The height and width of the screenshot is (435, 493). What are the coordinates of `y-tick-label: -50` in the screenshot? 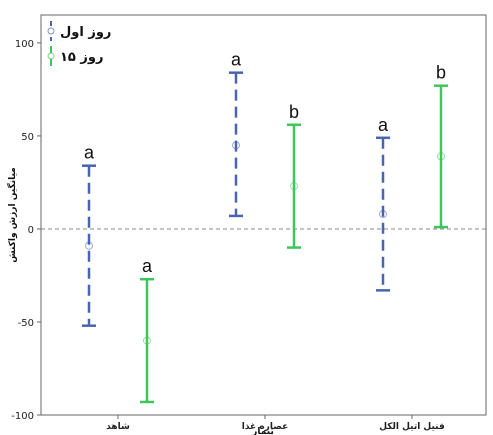 It's located at (26, 323).